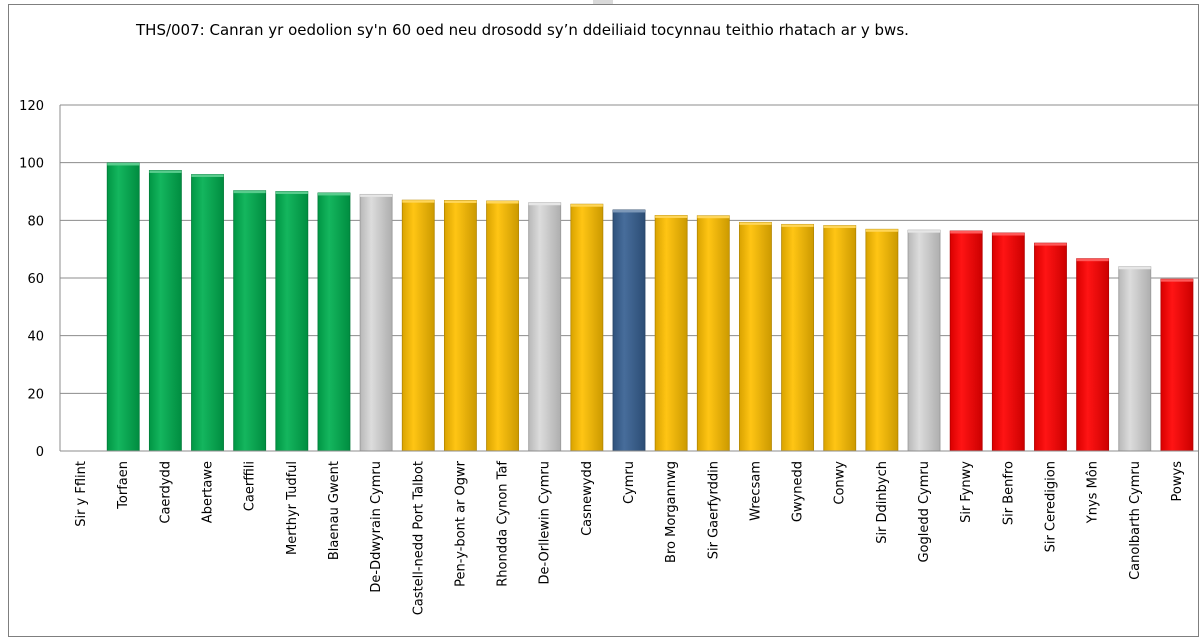 The height and width of the screenshot is (638, 1201). I want to click on x-tick-label: Rhondda Cynon Taf, so click(503, 524).